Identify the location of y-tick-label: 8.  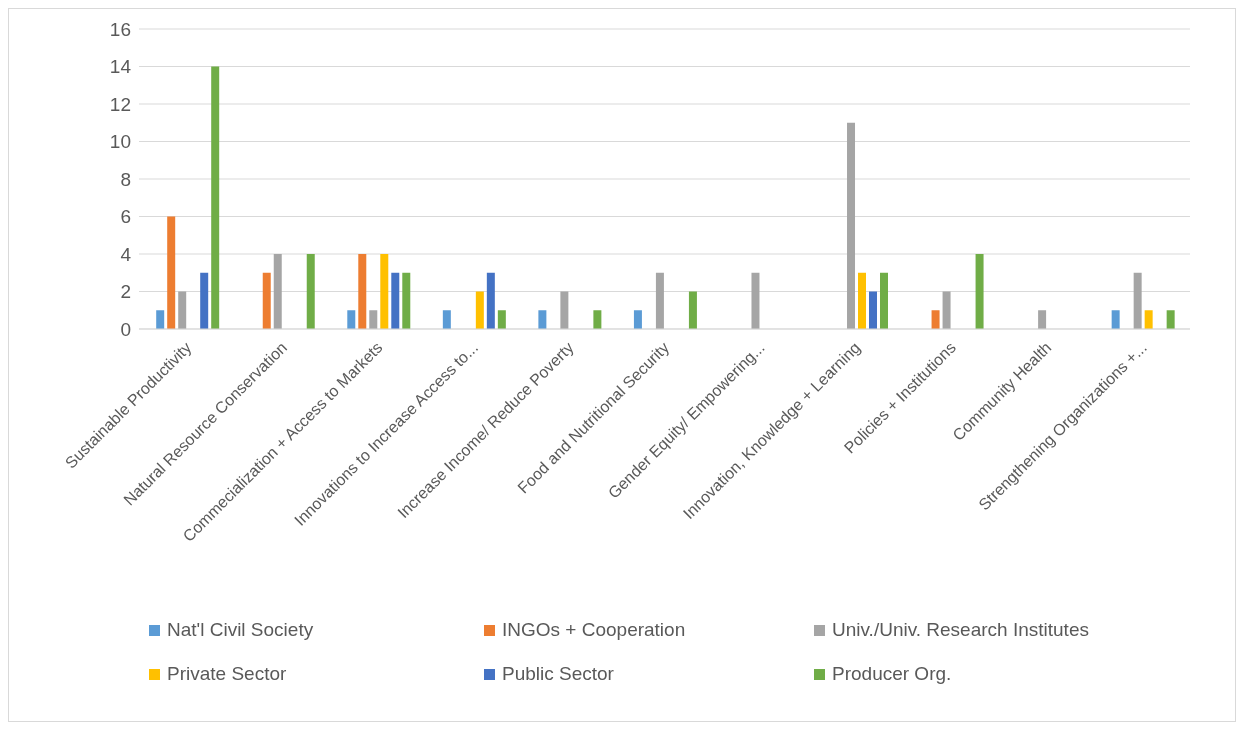
(125, 179).